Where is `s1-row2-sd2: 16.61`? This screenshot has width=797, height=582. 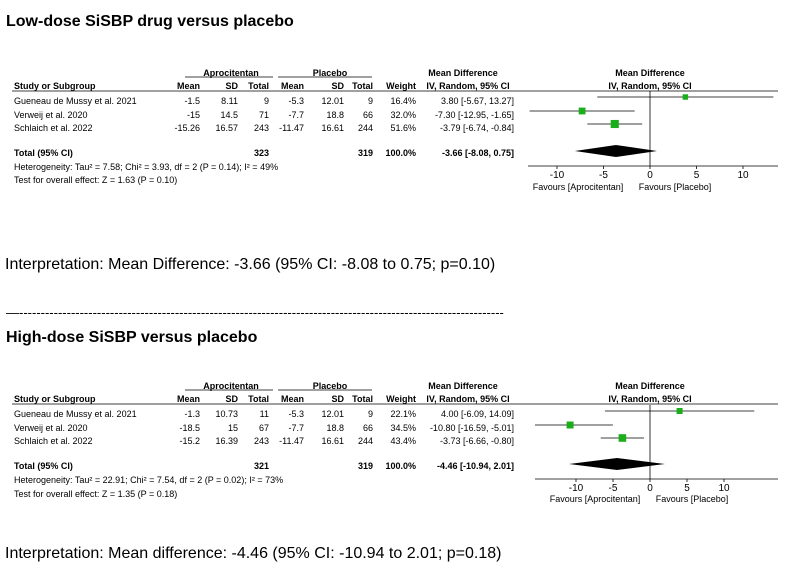
s1-row2-sd2: 16.61 is located at coordinates (332, 128).